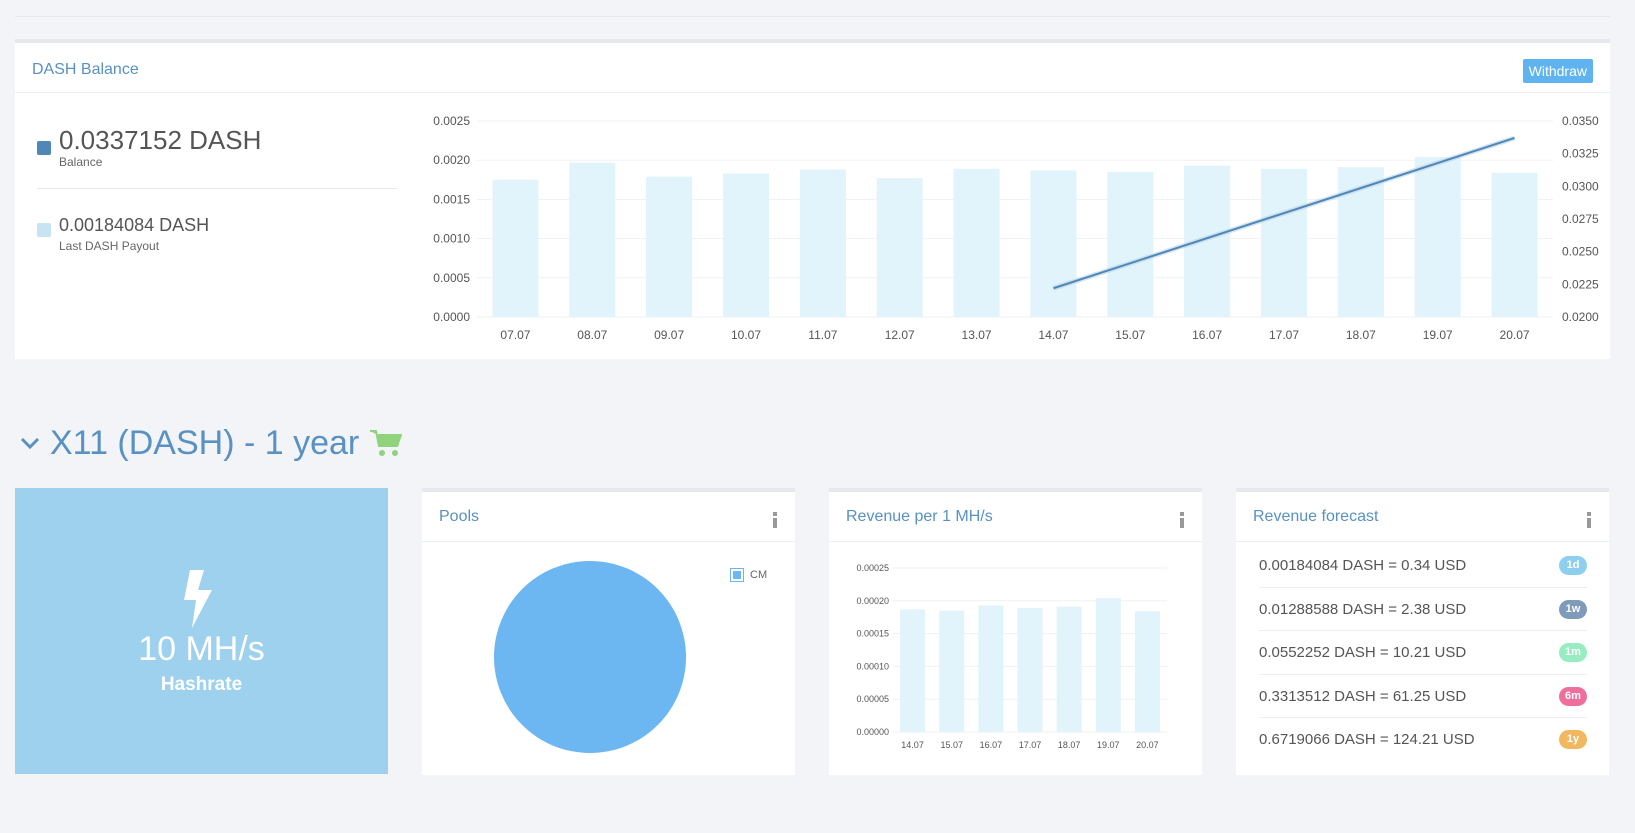 The height and width of the screenshot is (833, 1635). What do you see at coordinates (1422, 517) in the screenshot?
I see `card-header: Revenue forecast` at bounding box center [1422, 517].